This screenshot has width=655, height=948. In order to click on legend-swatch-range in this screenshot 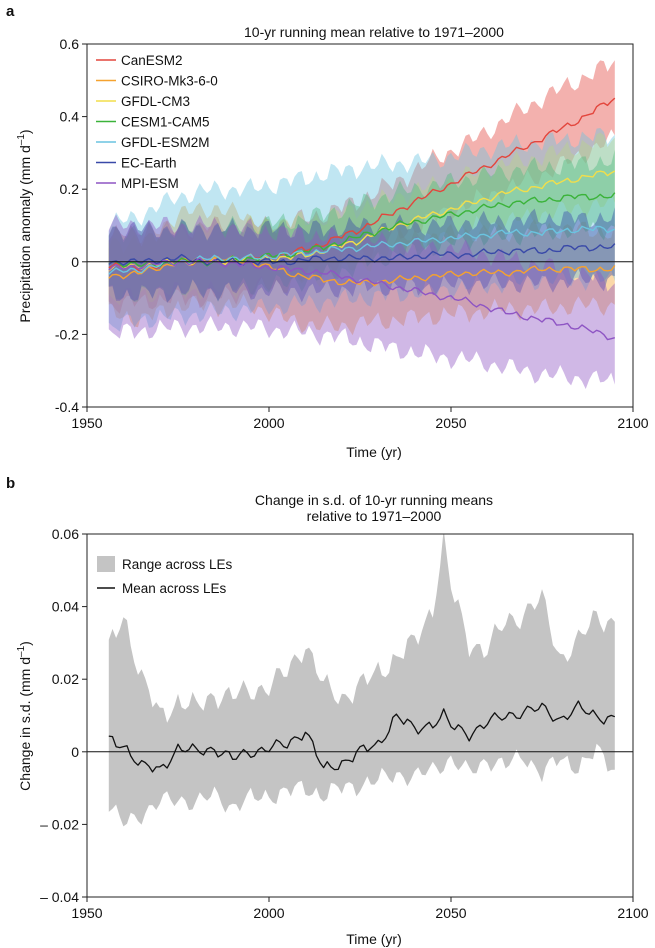, I will do `click(106, 564)`.